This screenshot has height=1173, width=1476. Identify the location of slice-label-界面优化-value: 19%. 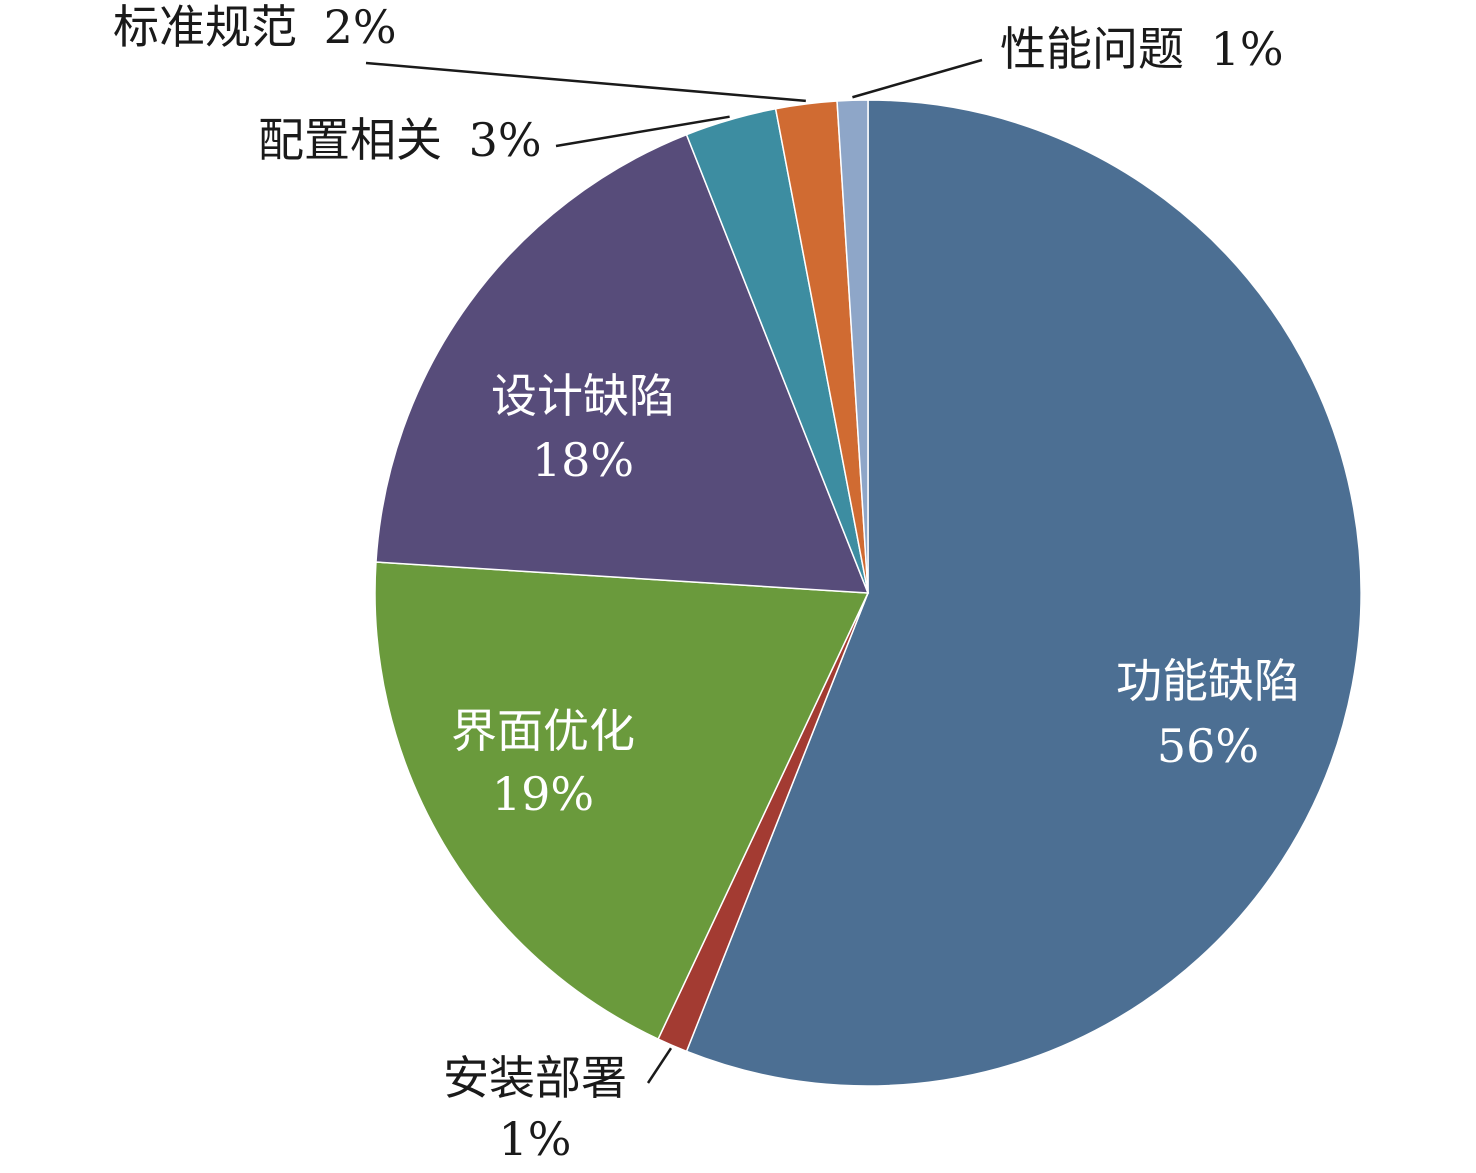
(543, 794).